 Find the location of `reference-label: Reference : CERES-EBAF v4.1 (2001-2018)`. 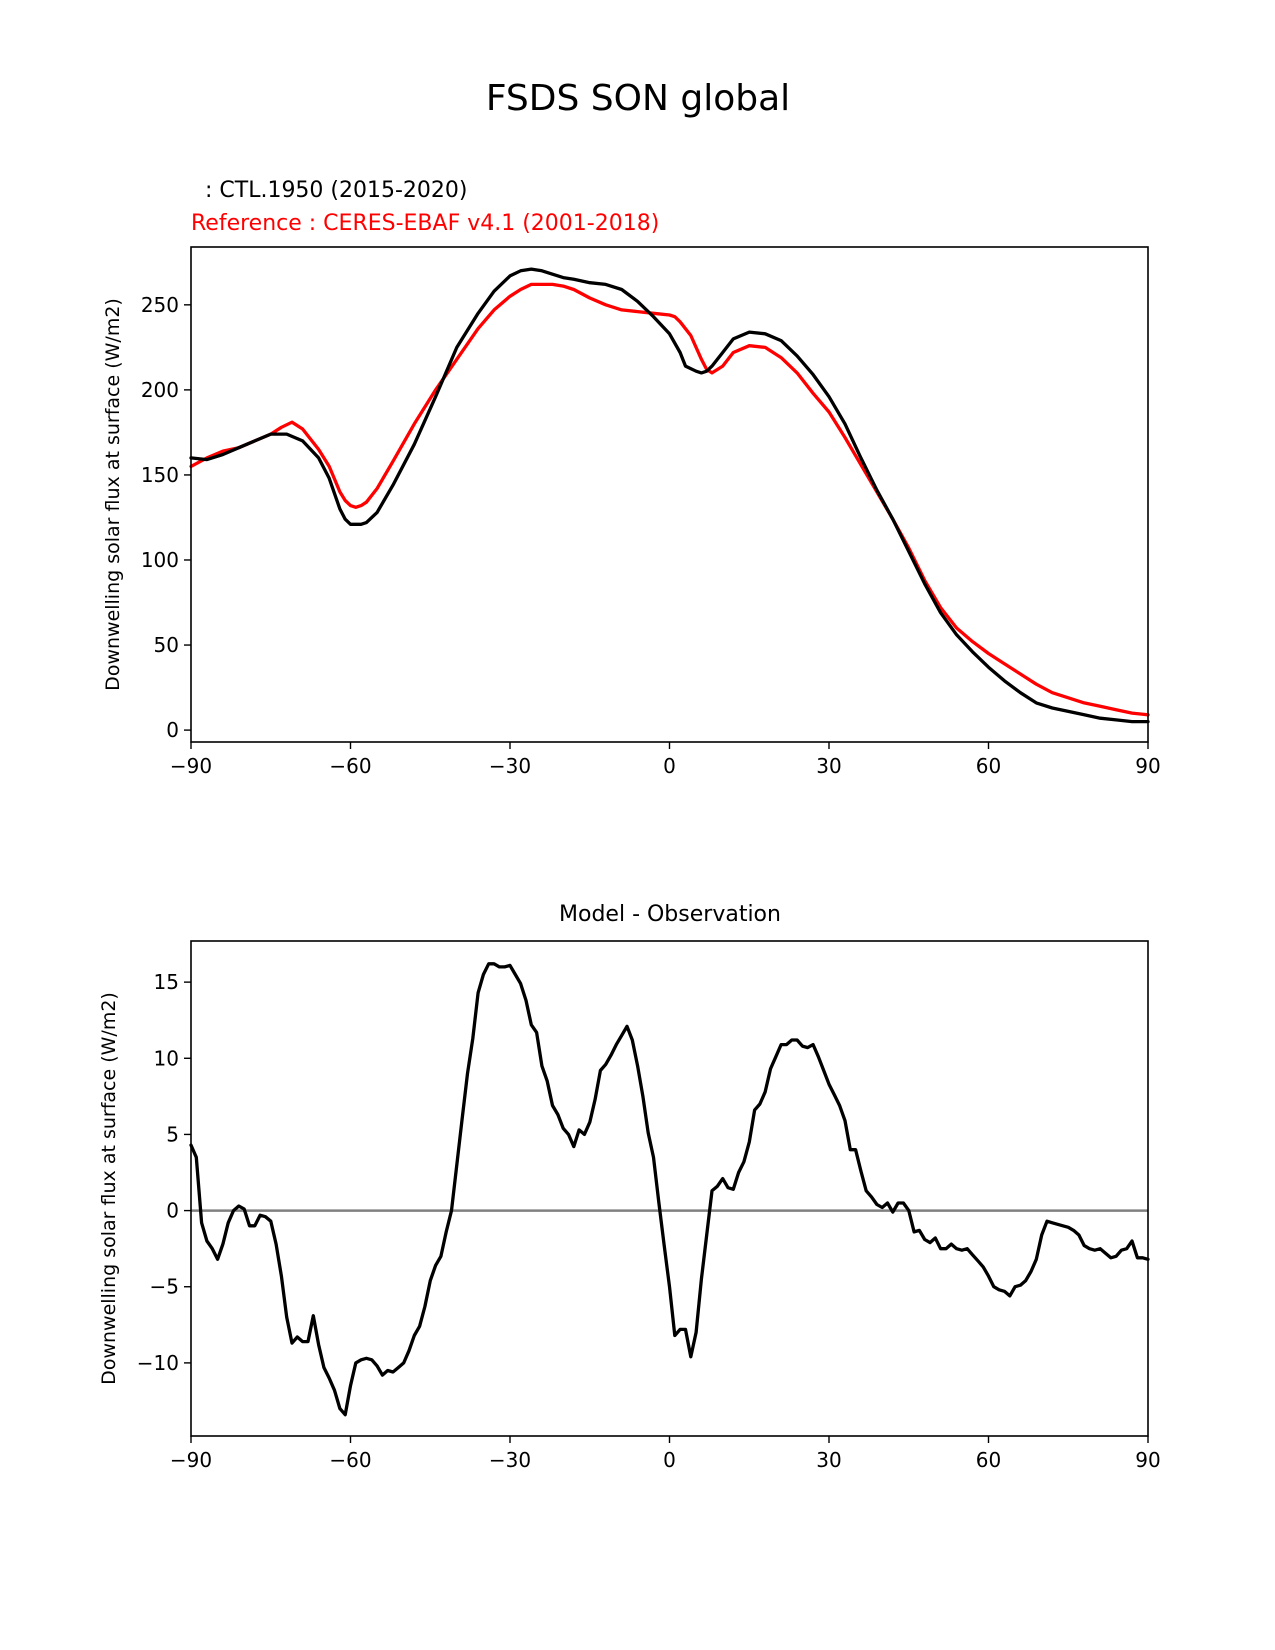

reference-label: Reference : CERES-EBAF v4.1 (2001-2018) is located at coordinates (425, 223).